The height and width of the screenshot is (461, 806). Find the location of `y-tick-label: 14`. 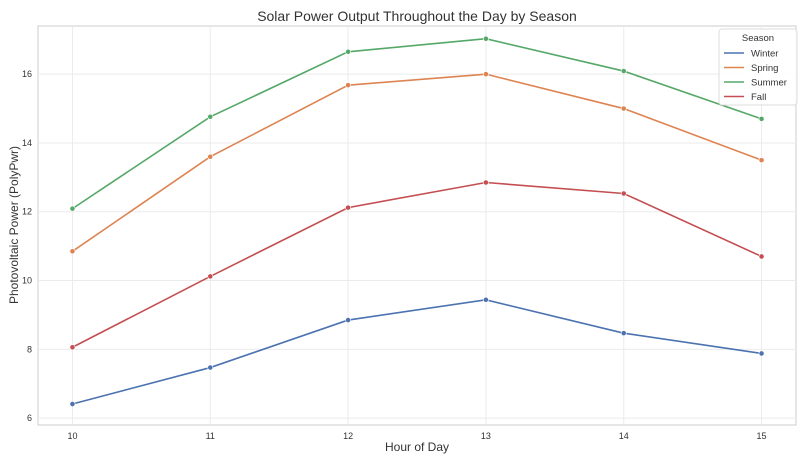

y-tick-label: 14 is located at coordinates (27, 143).